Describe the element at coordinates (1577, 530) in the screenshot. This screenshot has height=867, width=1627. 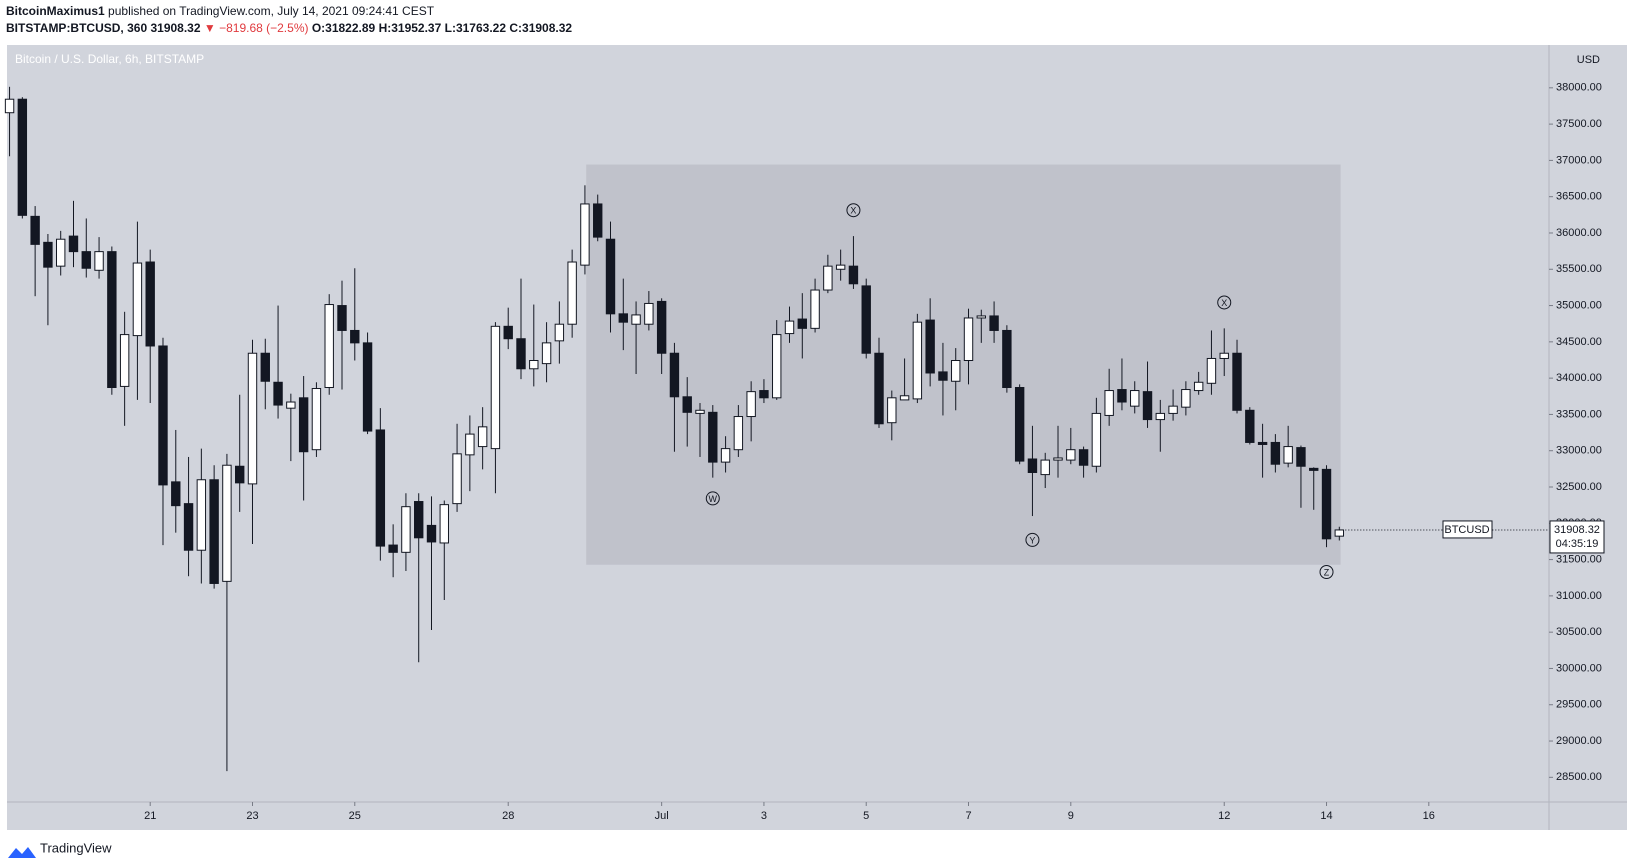
I see `last-price: 31908.32` at that location.